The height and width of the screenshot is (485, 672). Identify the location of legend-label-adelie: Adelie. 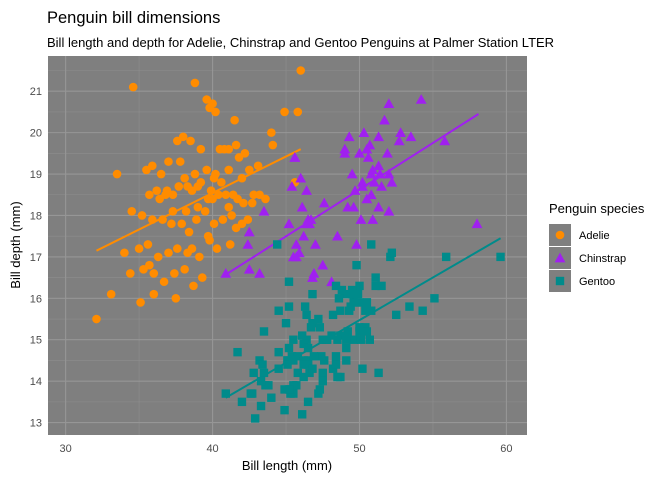
(594, 236).